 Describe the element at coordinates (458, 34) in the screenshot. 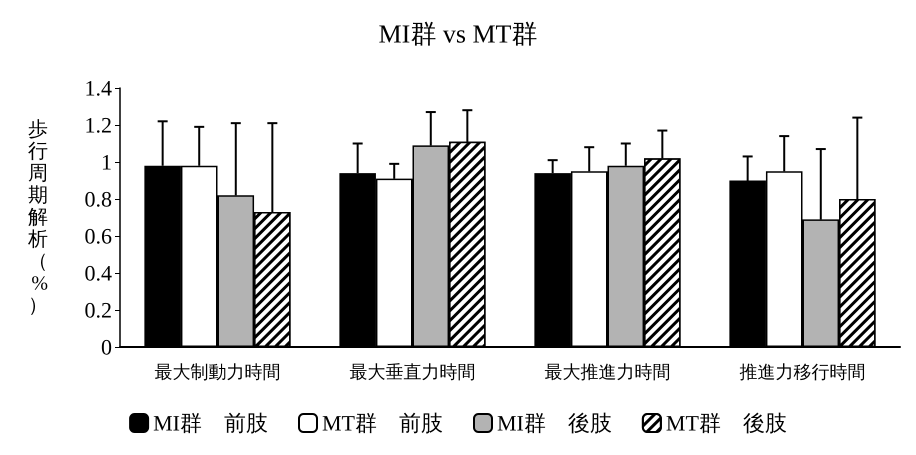

I see `chart-title: MI群 vs MT群` at that location.